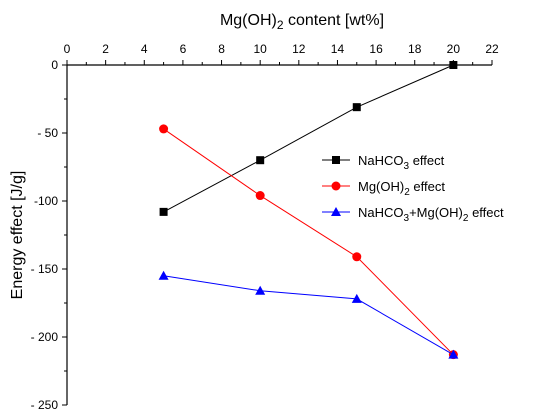 The image size is (550, 416). I want to click on legend-entry: NaHCO3 effect, so click(383, 162).